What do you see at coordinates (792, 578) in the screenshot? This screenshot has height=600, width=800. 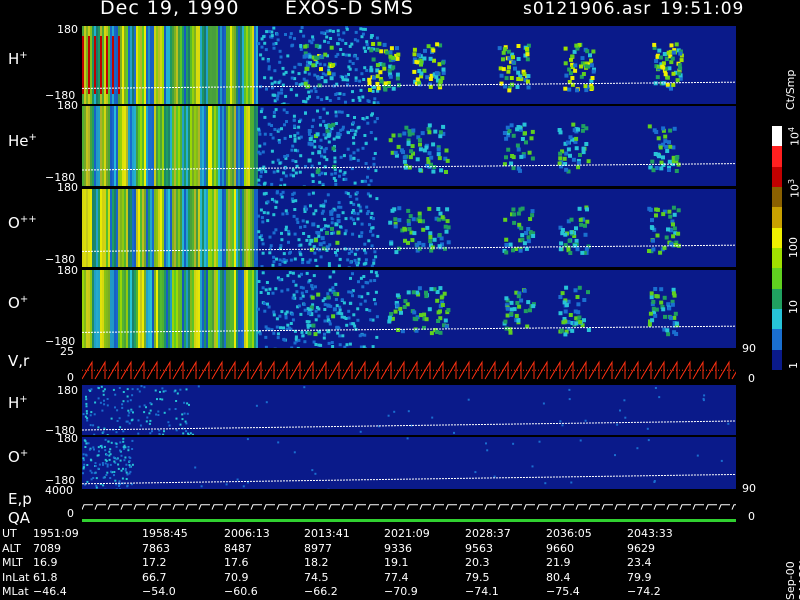 I see `side-label: Sep-00 2AA32L` at bounding box center [792, 578].